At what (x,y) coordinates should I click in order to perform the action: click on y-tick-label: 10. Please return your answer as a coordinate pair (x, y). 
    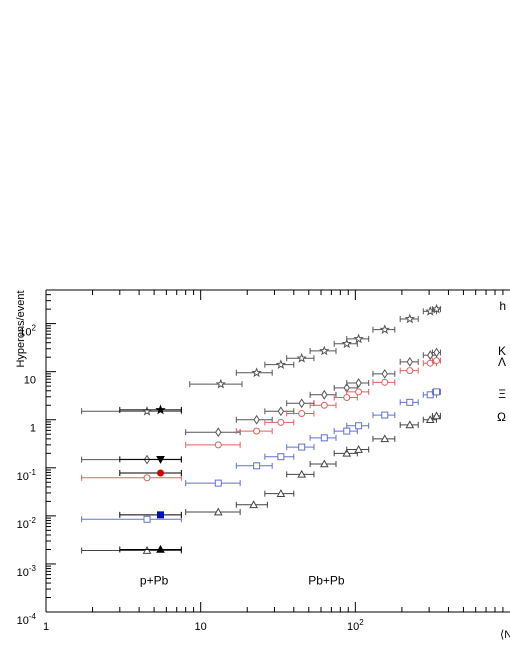
    Looking at the image, I should click on (30, 381).